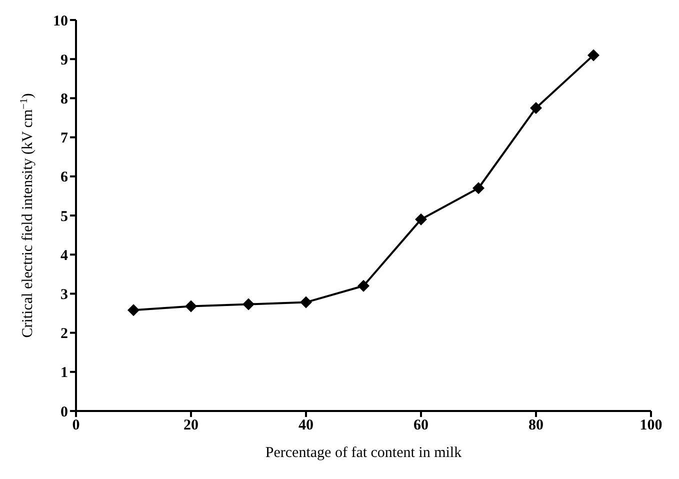 The image size is (679, 479). What do you see at coordinates (64, 412) in the screenshot?
I see `y-tick-label: 0` at bounding box center [64, 412].